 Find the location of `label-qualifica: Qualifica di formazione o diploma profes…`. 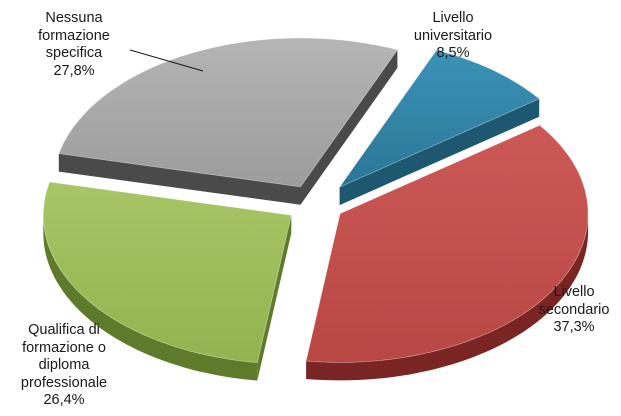

label-qualifica: Qualifica di formazione o diploma profes… is located at coordinates (64, 365).